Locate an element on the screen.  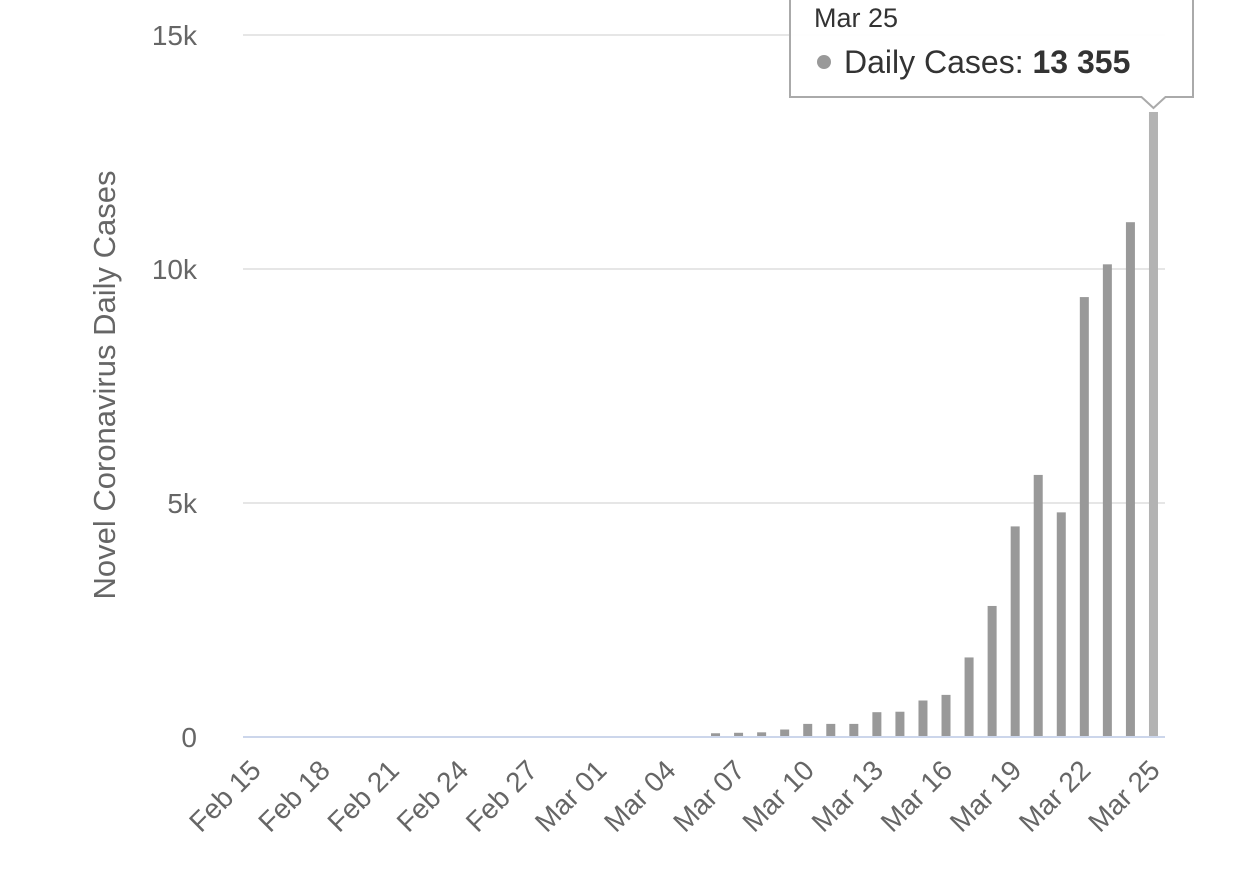
y-tick-label: 15k is located at coordinates (175, 35).